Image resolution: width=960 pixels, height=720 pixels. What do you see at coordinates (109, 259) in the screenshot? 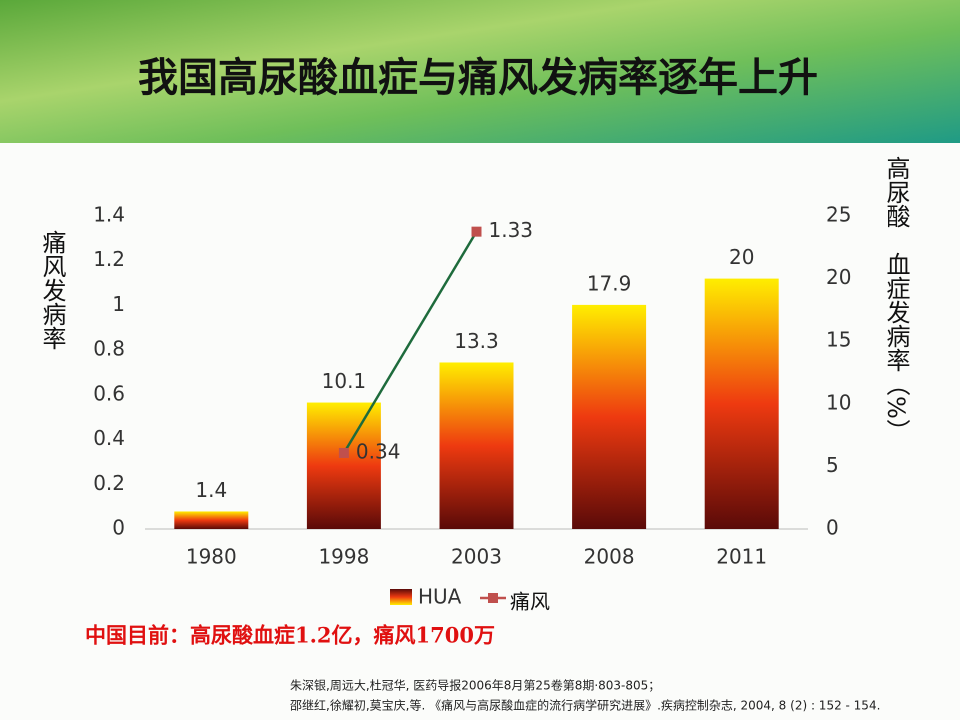
I see `y-tick-label: 1.2` at bounding box center [109, 259].